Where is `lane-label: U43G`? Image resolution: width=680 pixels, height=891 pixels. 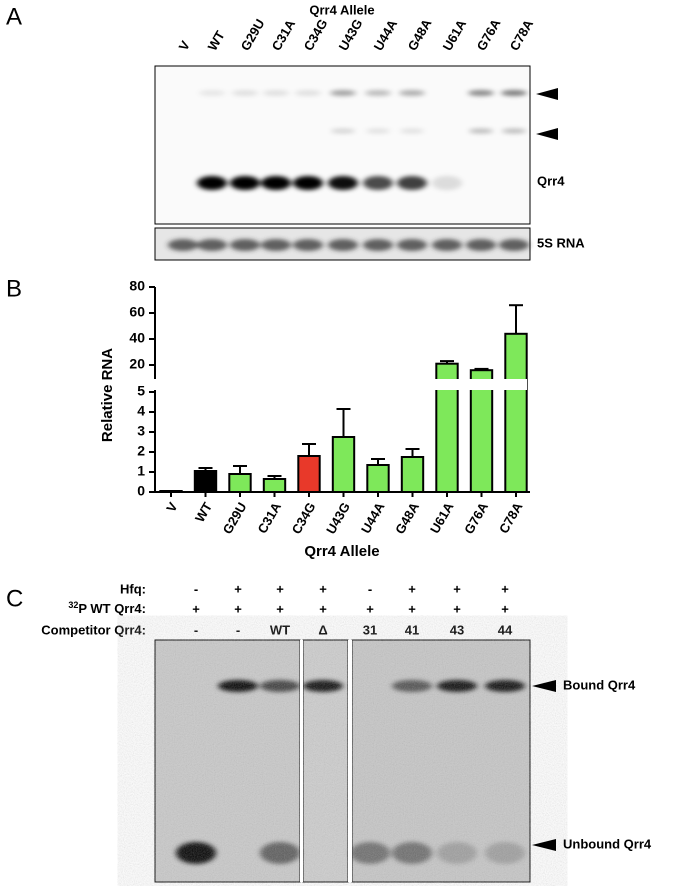
lane-label: U43G is located at coordinates (351, 34).